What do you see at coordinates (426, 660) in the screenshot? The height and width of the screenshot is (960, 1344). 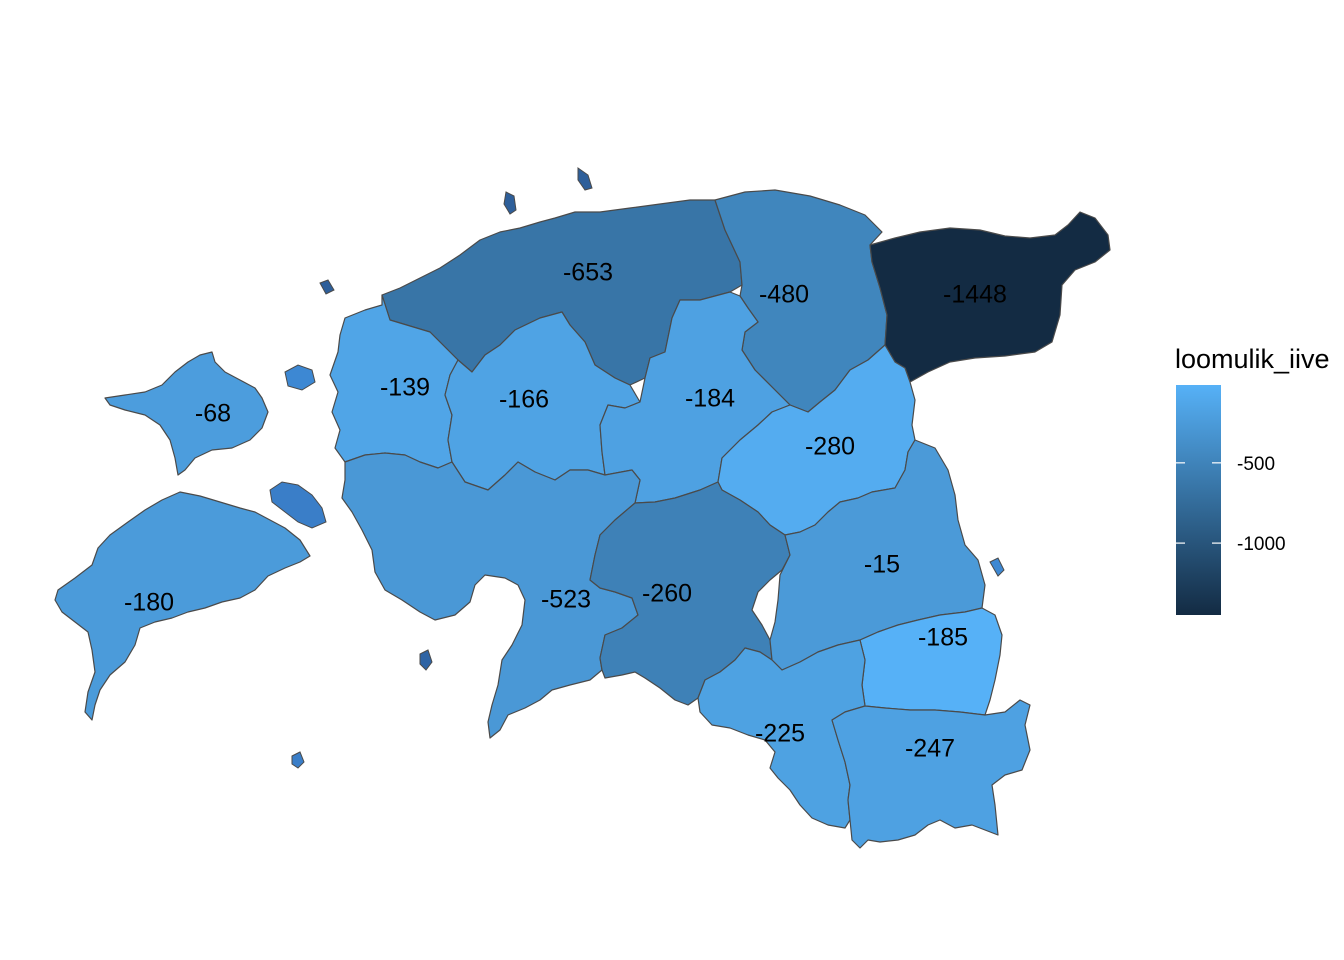 I see `island-kihnu` at bounding box center [426, 660].